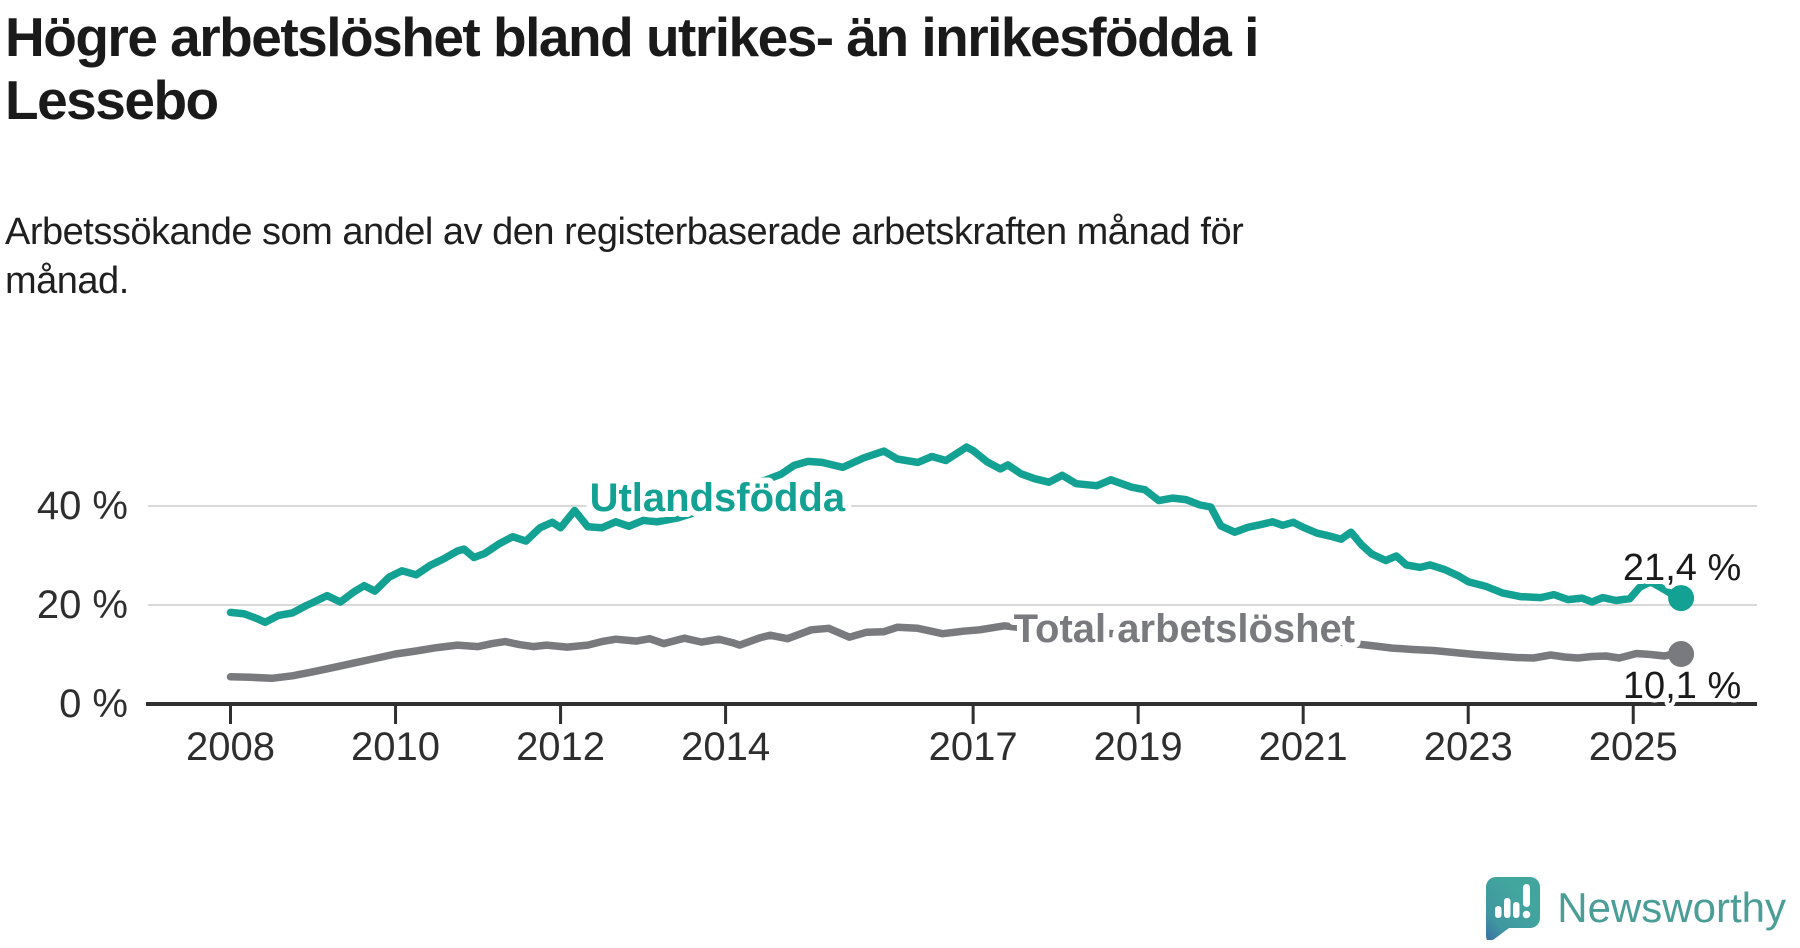 This screenshot has height=948, width=1800. What do you see at coordinates (1671, 907) in the screenshot?
I see `brand-name: Newsworthy` at bounding box center [1671, 907].